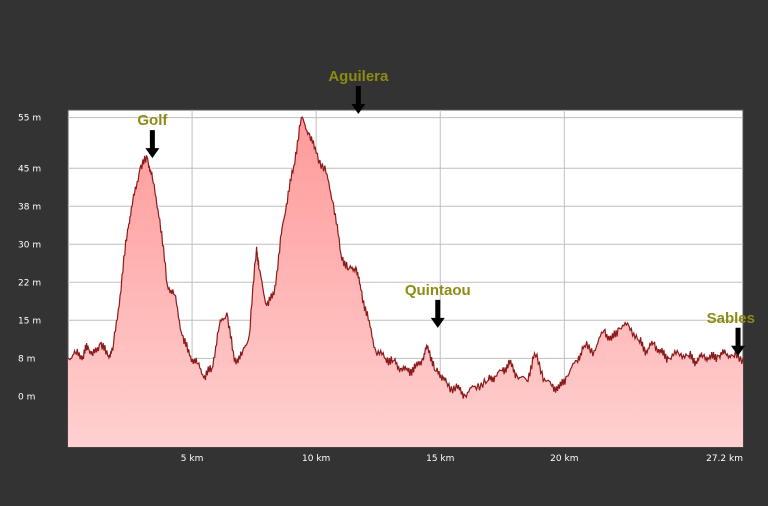  What do you see at coordinates (438, 290) in the screenshot?
I see `waypoint-label: Quintaou` at bounding box center [438, 290].